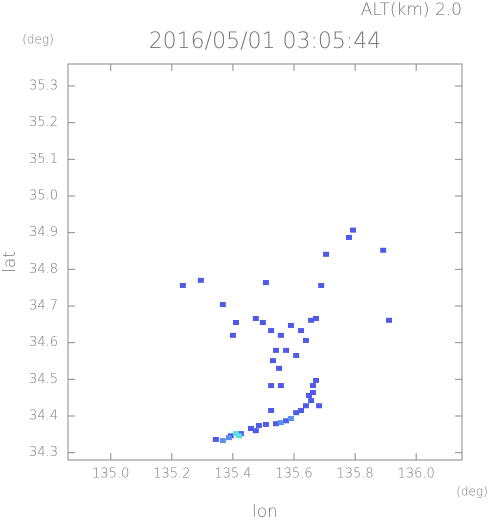 This screenshot has width=491, height=521. What do you see at coordinates (43, 122) in the screenshot?
I see `y-tick-label: 35.2` at bounding box center [43, 122].